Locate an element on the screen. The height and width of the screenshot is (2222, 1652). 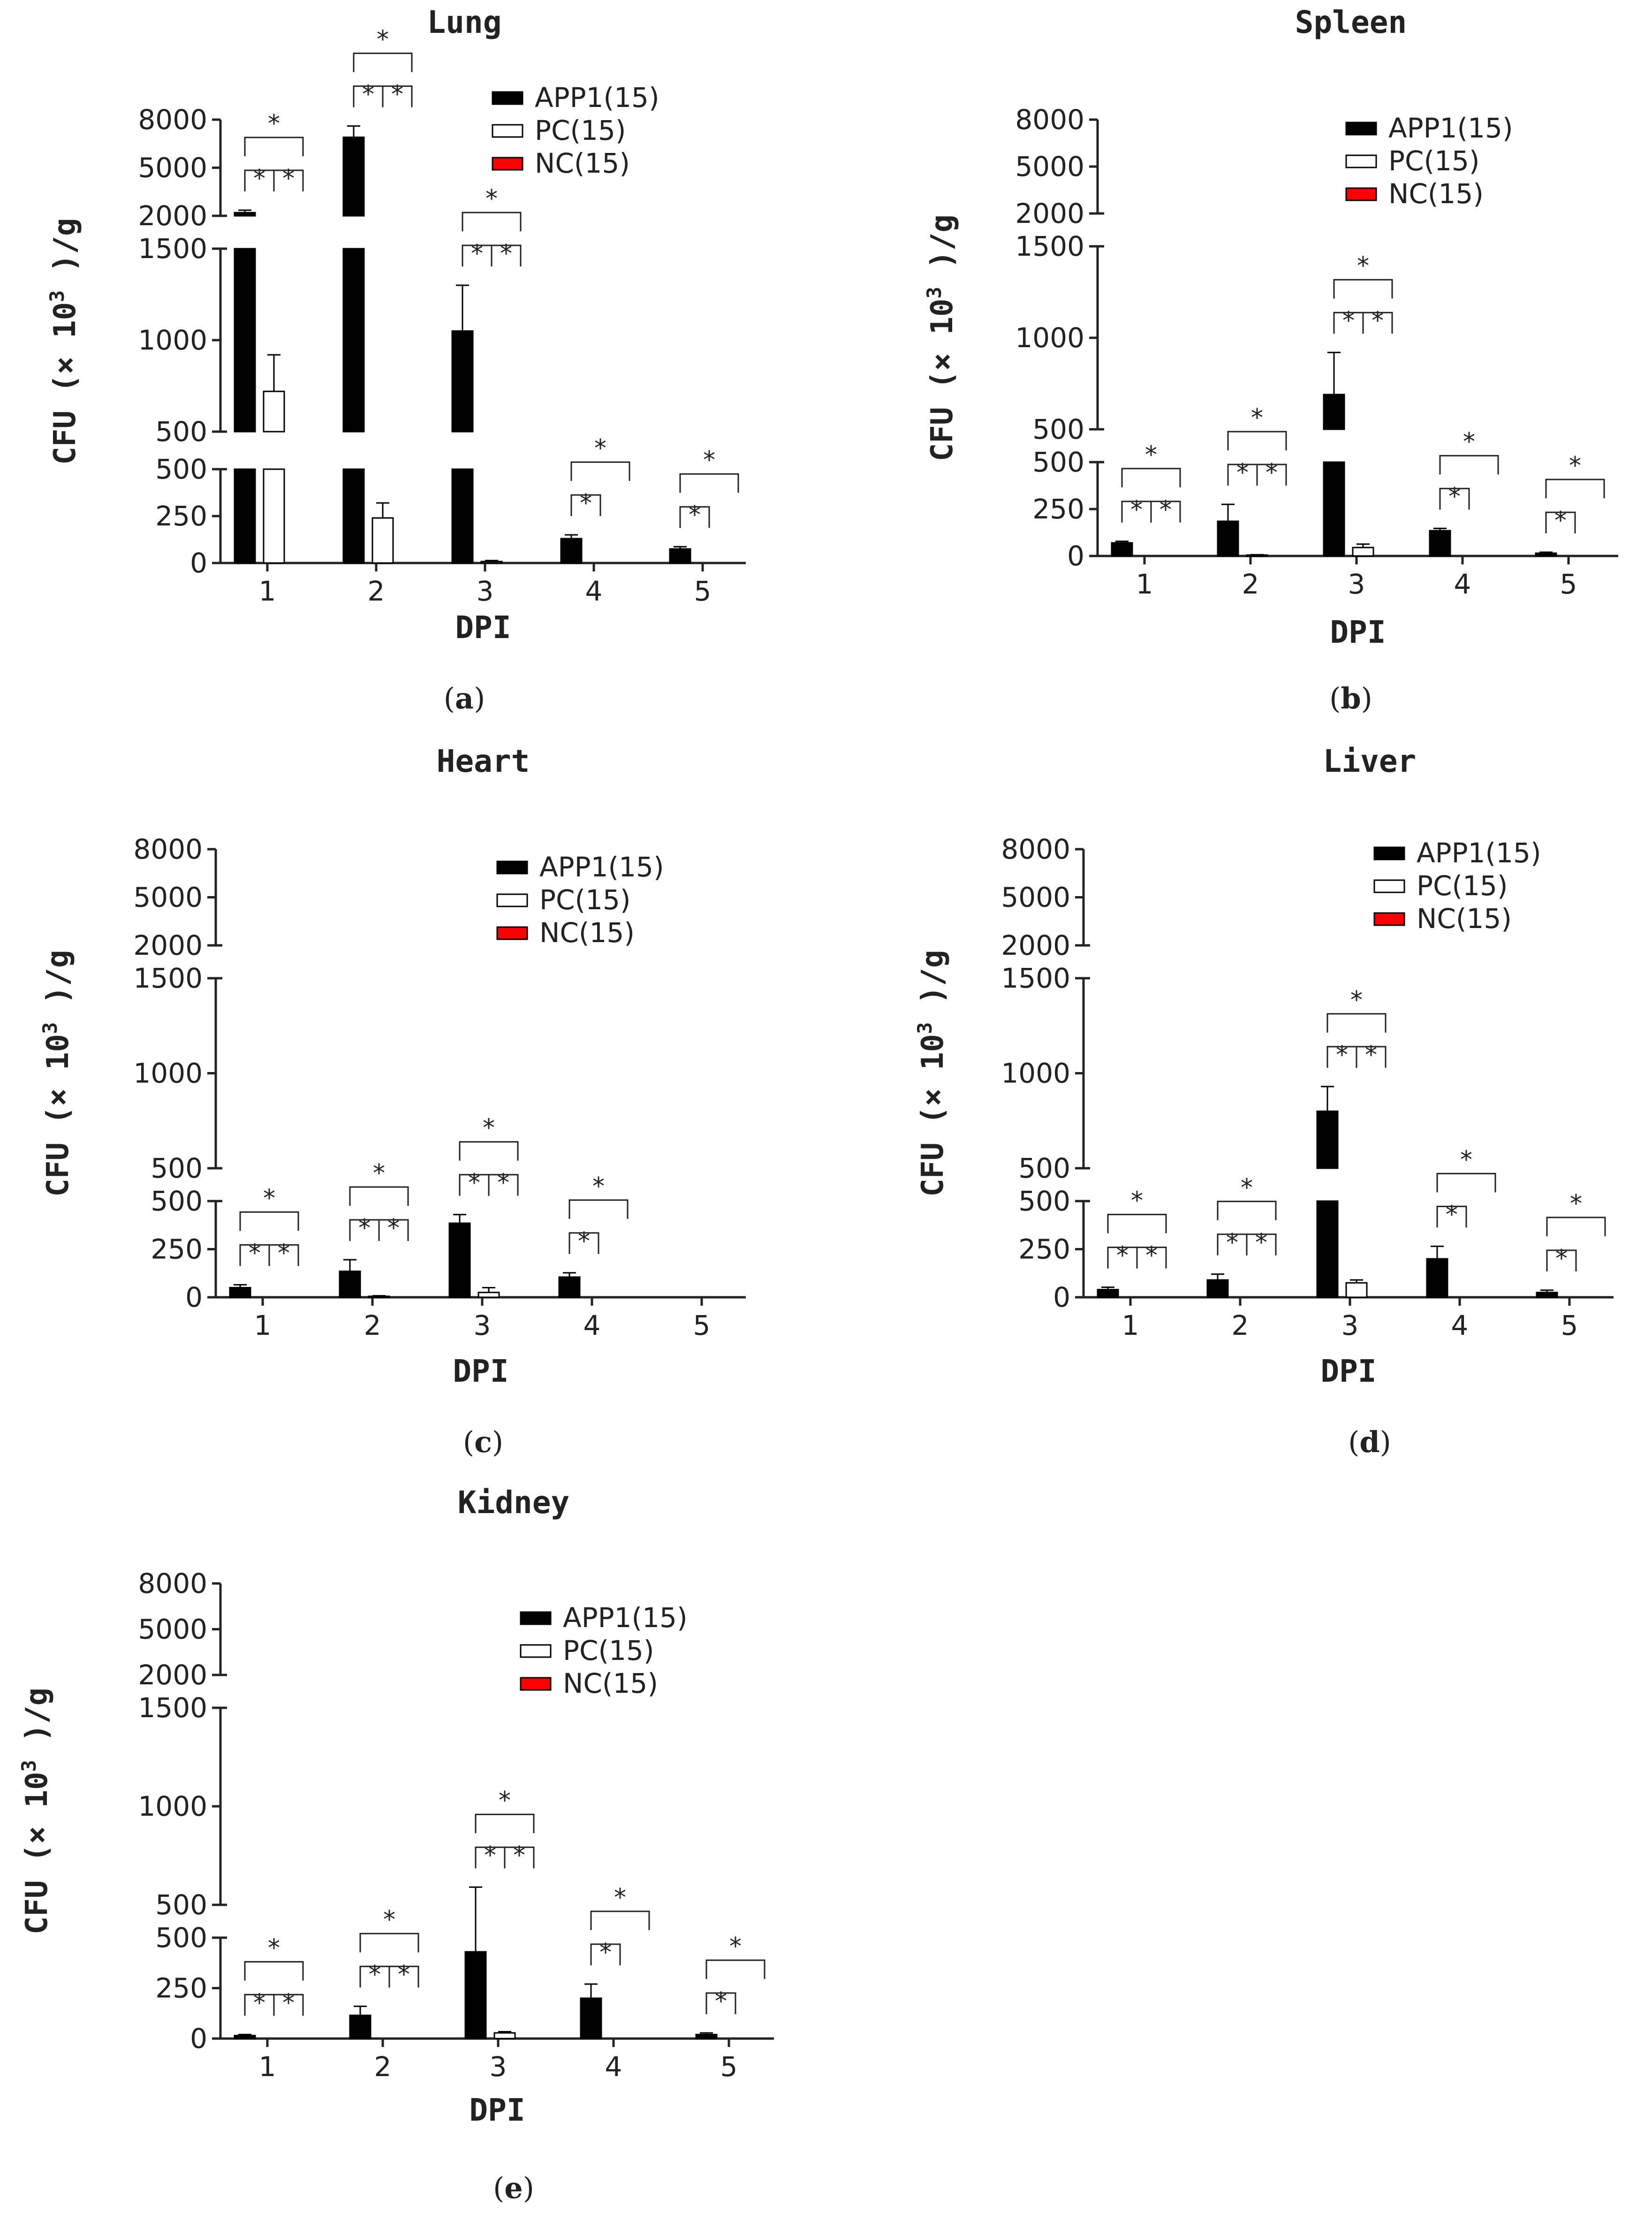
panel-letter: (c) is located at coordinates (483, 1442).